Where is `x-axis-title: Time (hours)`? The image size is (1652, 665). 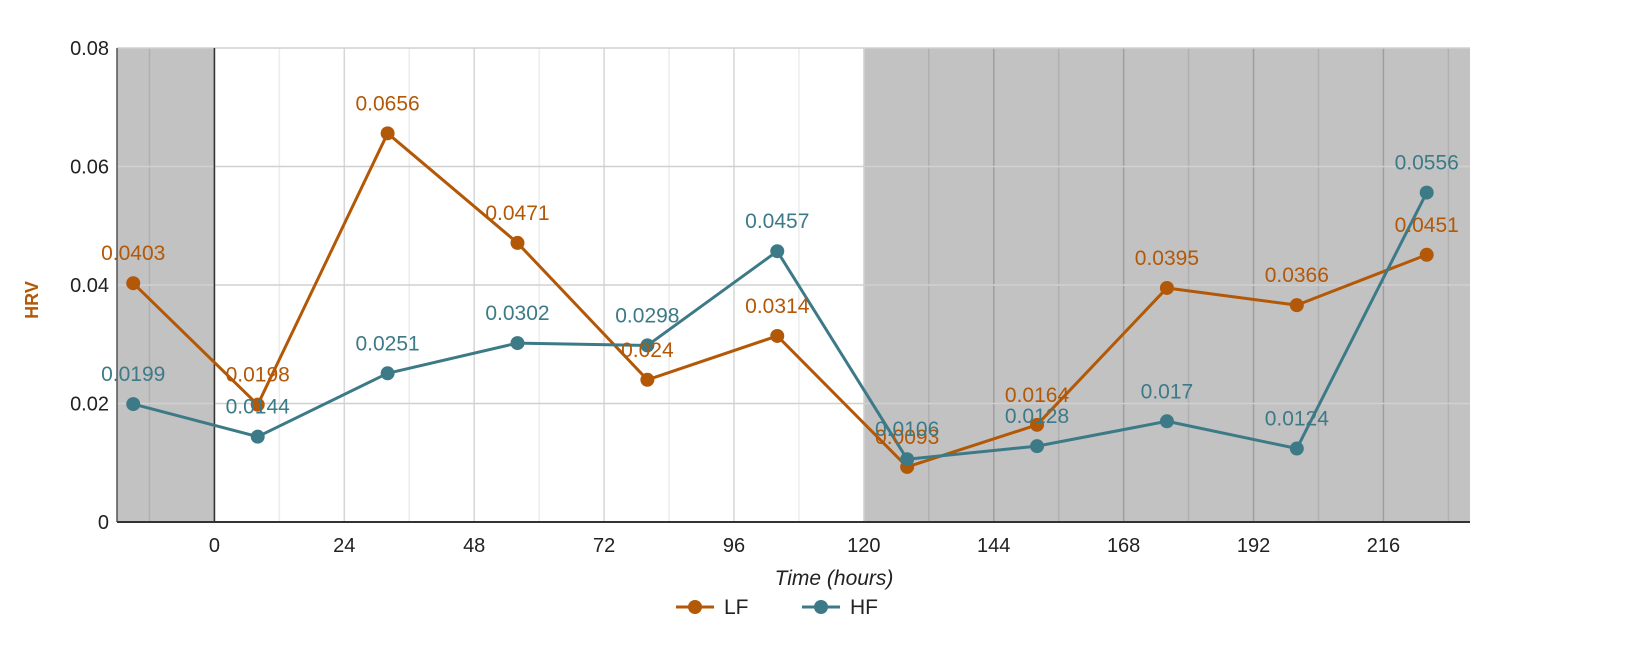
x-axis-title: Time (hours) is located at coordinates (834, 578).